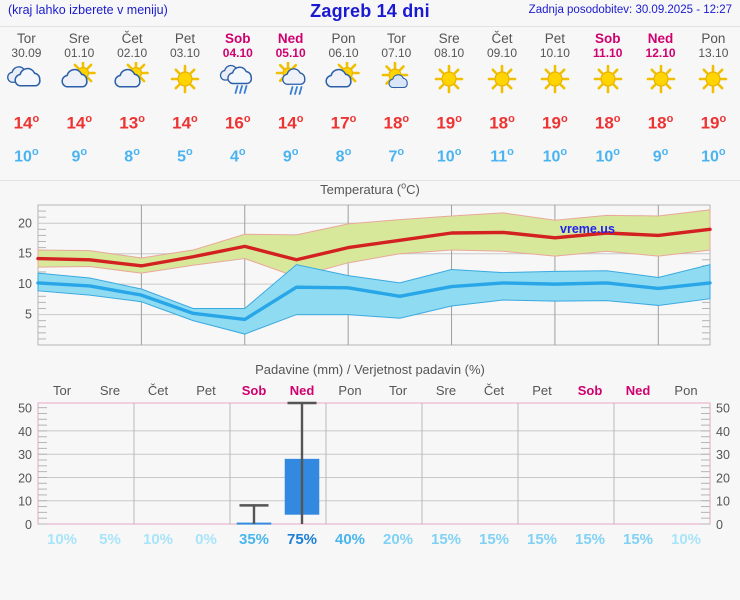  I want to click on min-temp-value: 5o, so click(185, 155).